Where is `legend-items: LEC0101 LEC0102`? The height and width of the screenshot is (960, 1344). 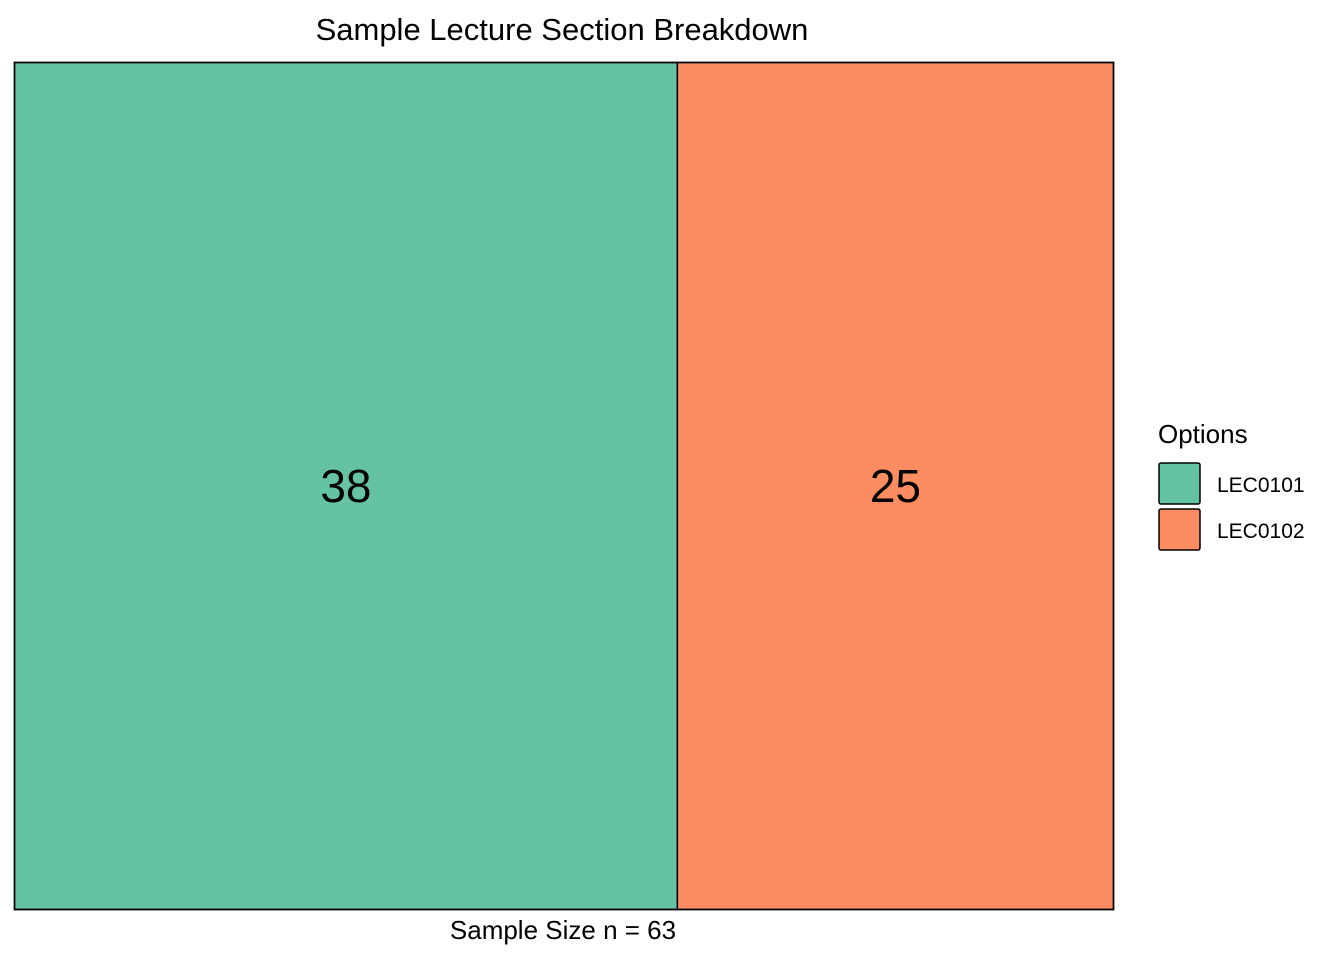 legend-items: LEC0101 LEC0102 is located at coordinates (1231, 506).